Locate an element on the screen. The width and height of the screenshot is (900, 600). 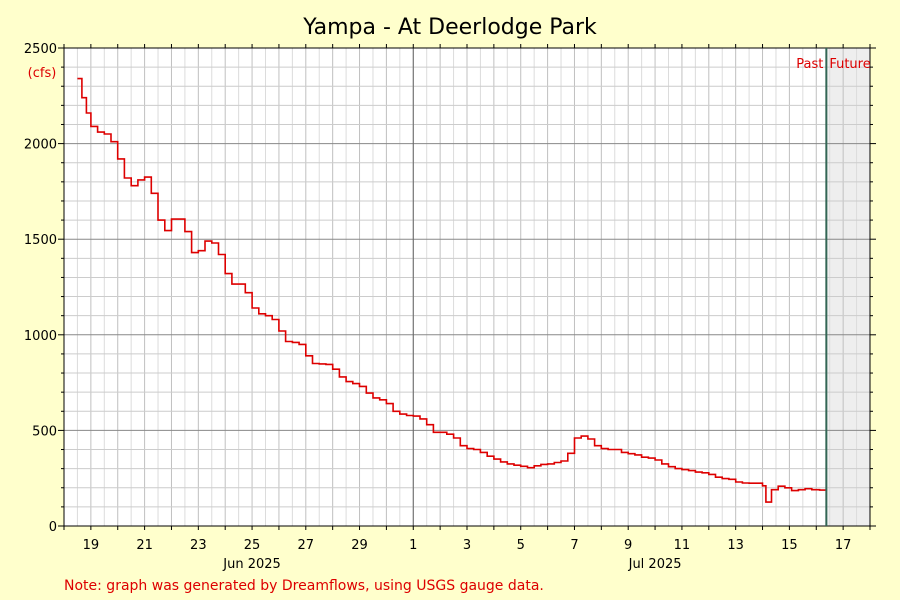
x-tick-label: 27 is located at coordinates (306, 545).